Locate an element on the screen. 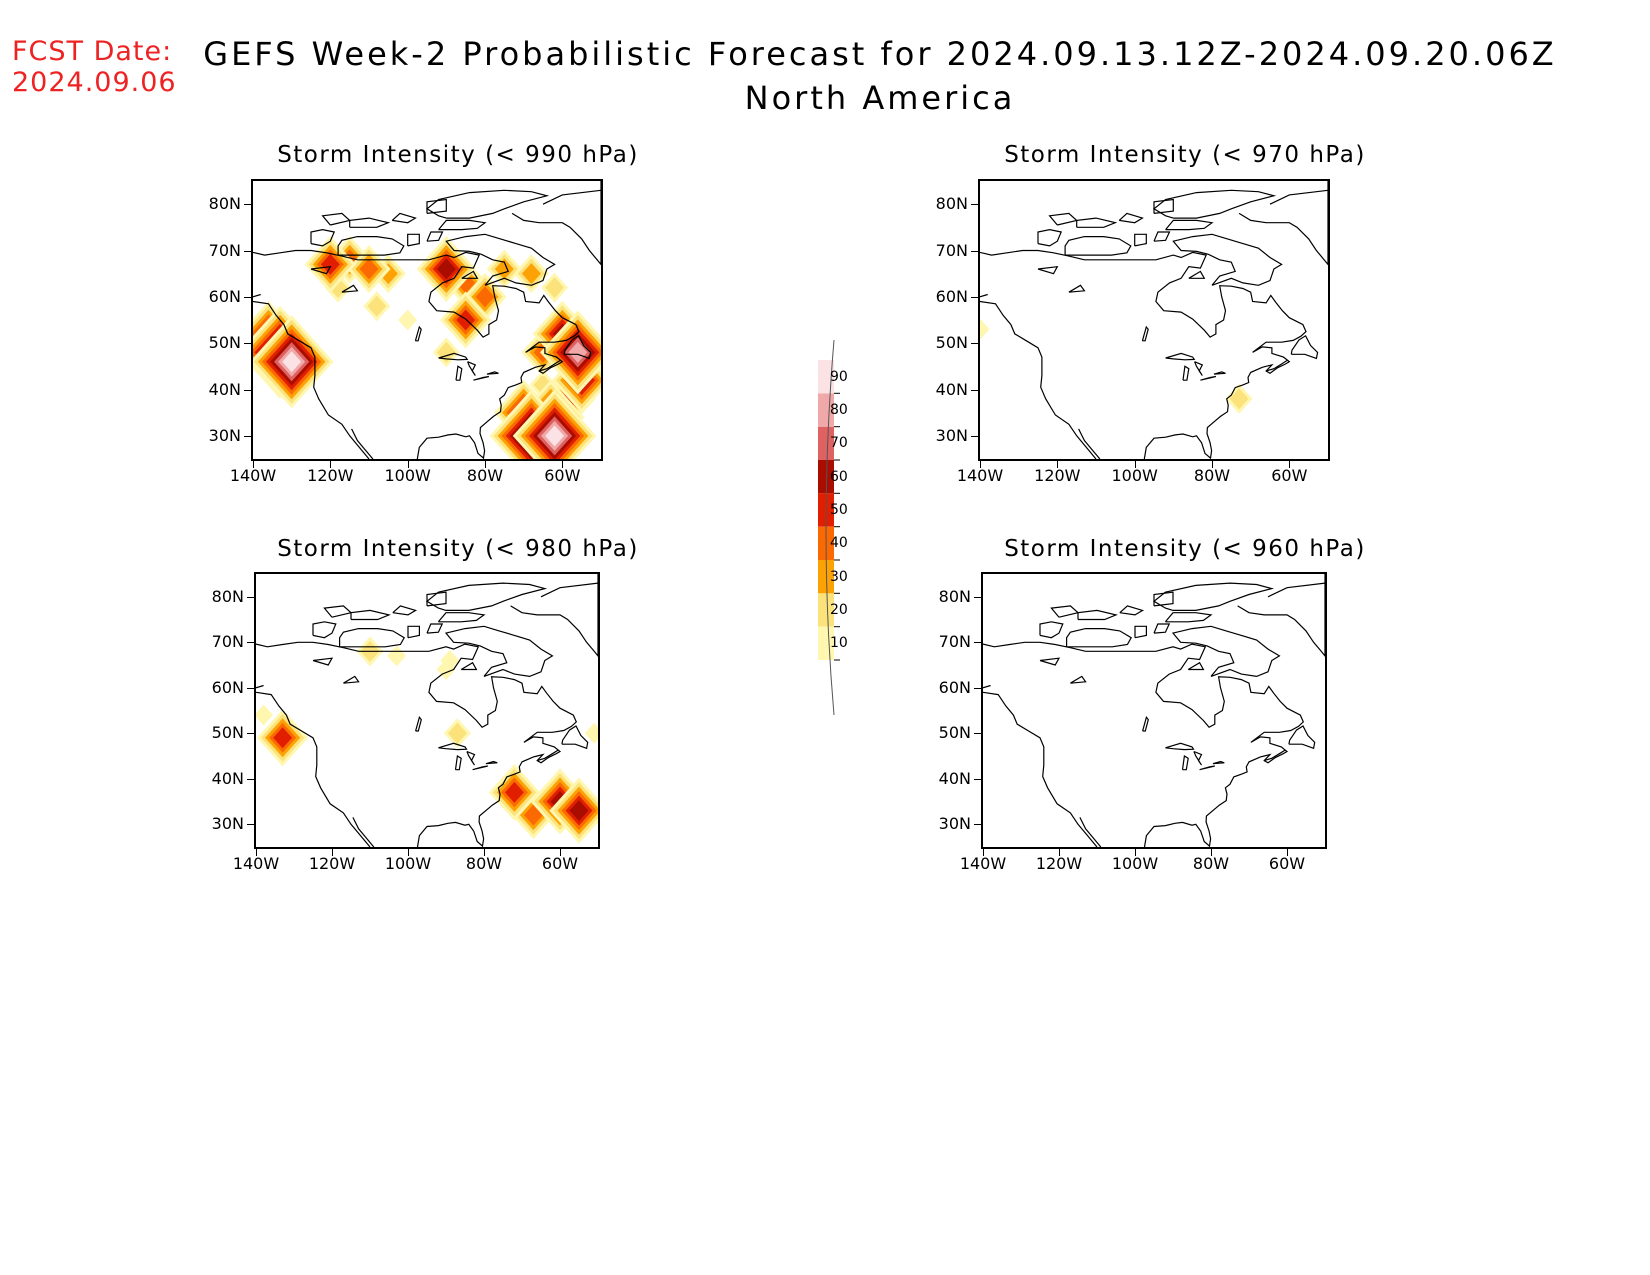 The width and height of the screenshot is (1650, 1275). map-panel-p960 is located at coordinates (1154, 710).